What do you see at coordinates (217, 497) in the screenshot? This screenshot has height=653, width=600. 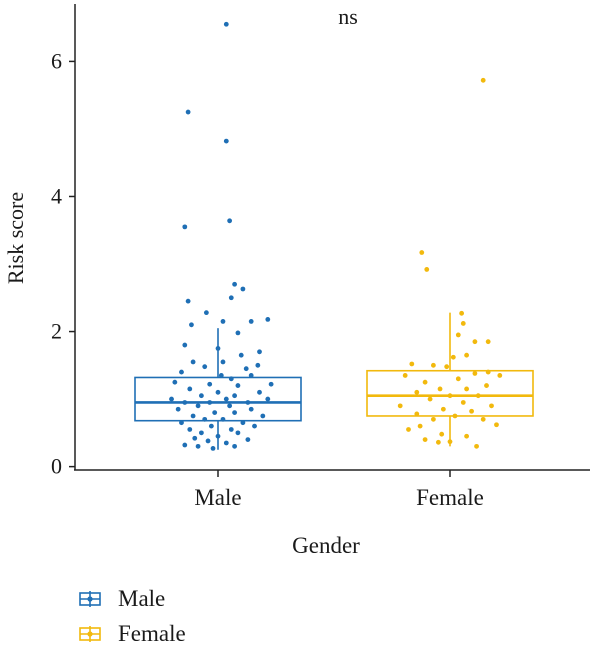 I see `x-tick-label-male: Male` at bounding box center [217, 497].